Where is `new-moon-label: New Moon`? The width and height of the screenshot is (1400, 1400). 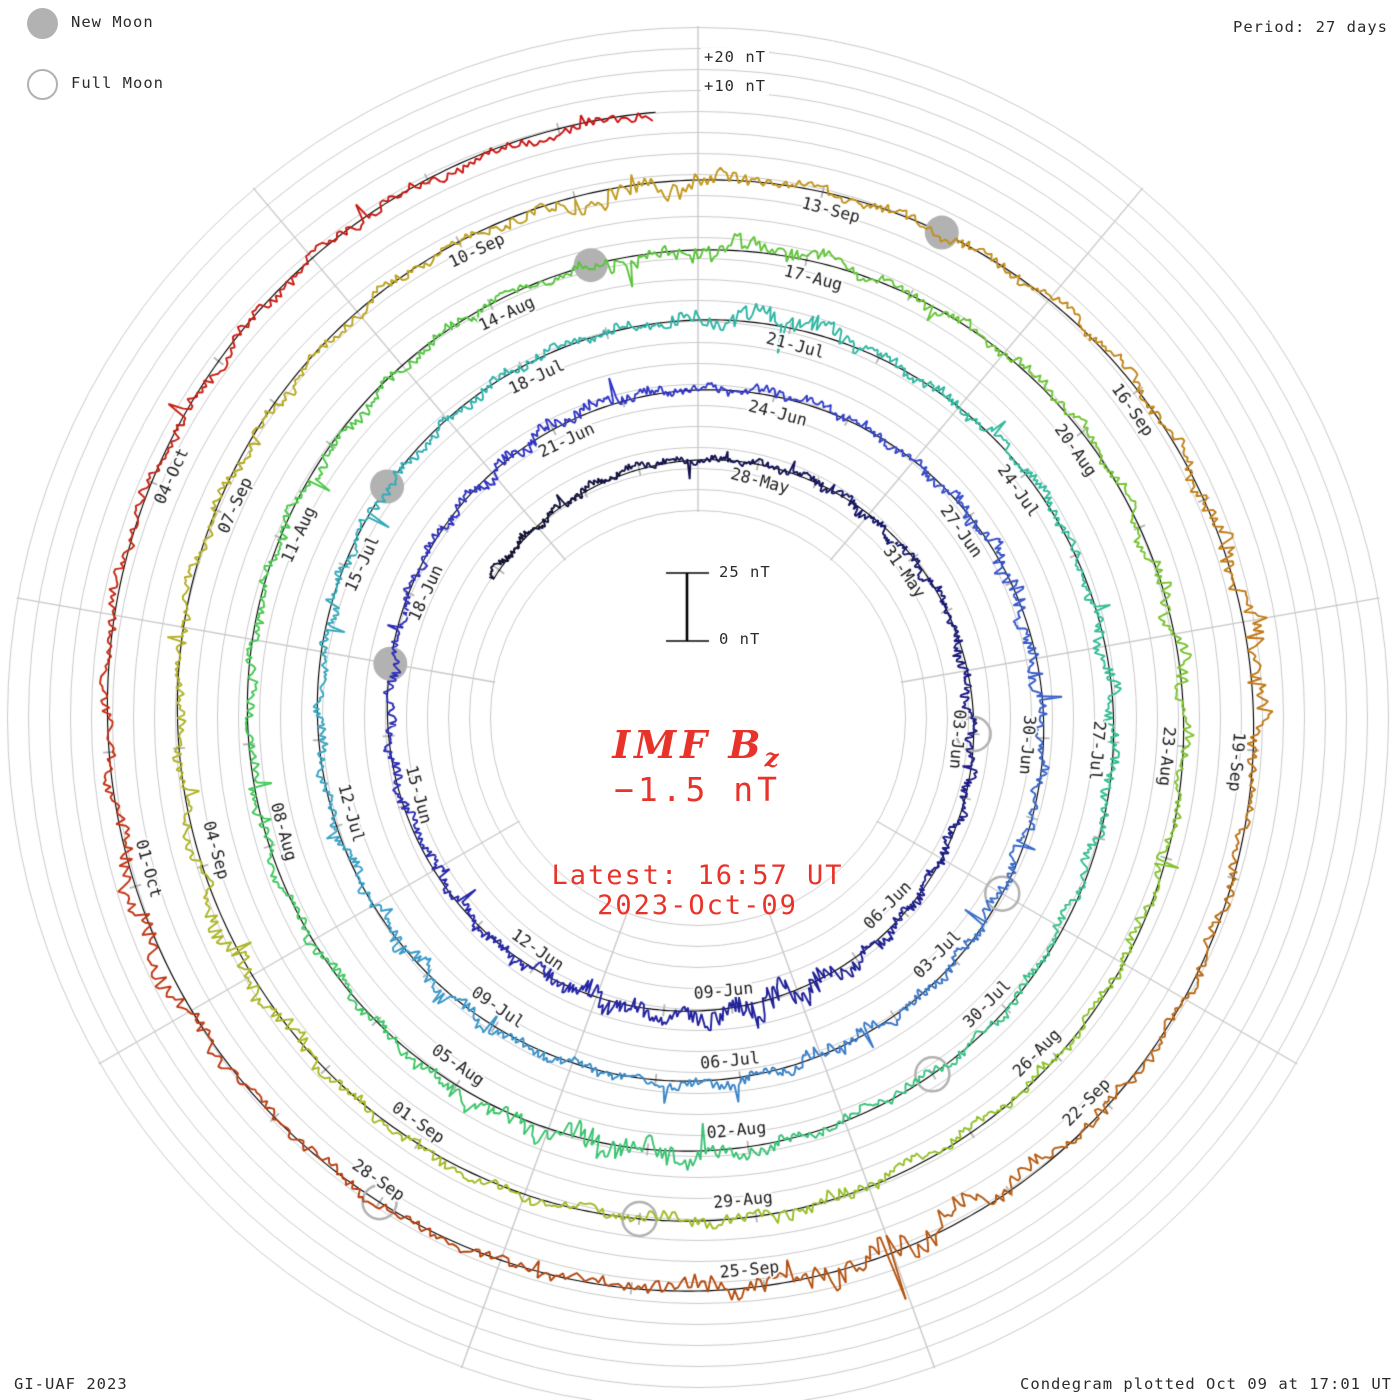
new-moon-label: New Moon is located at coordinates (112, 22).